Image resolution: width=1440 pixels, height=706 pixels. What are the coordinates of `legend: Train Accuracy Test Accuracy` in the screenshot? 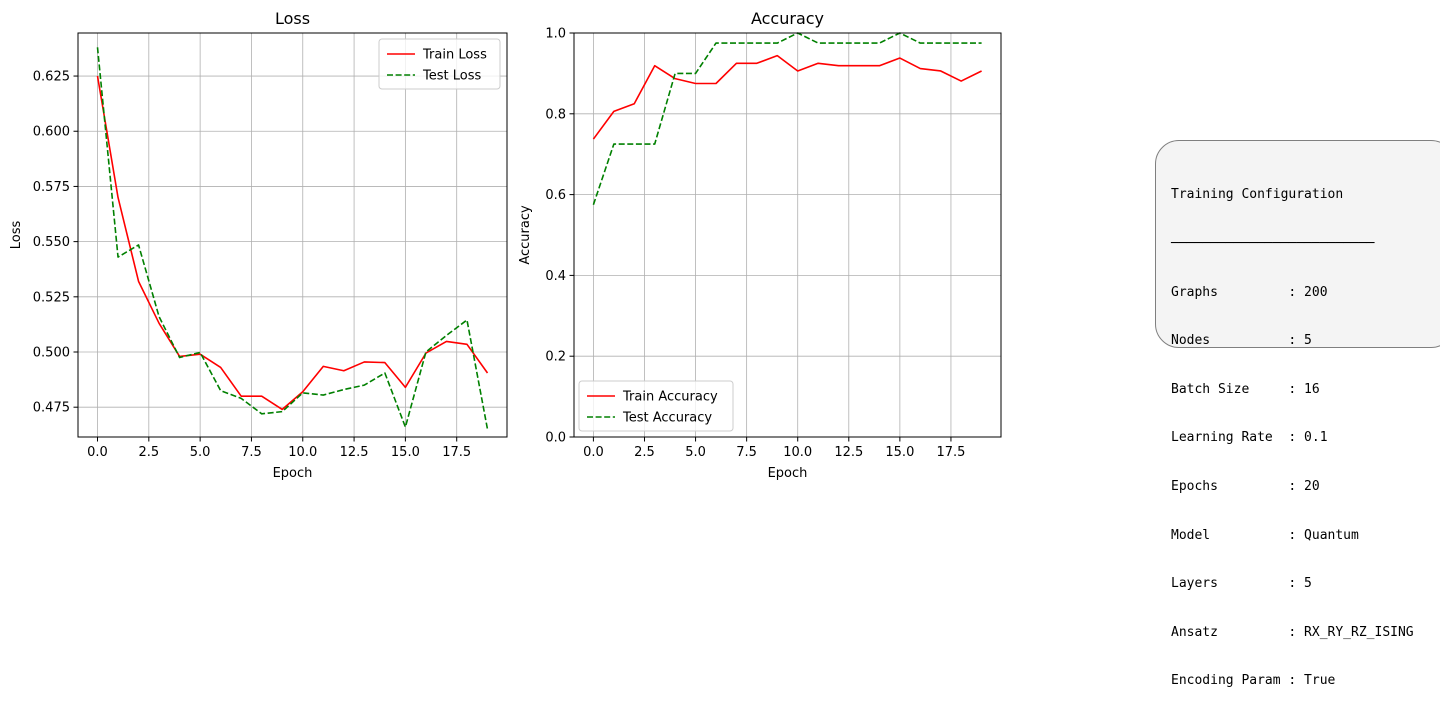 It's located at (656, 406).